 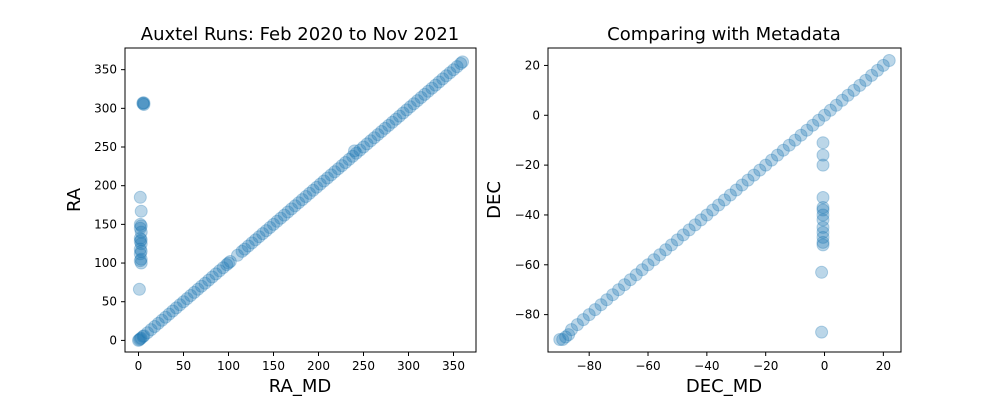 I want to click on y-axis-ticks: 0 50 100 150 200 250 300 350, so click(x=109, y=205).